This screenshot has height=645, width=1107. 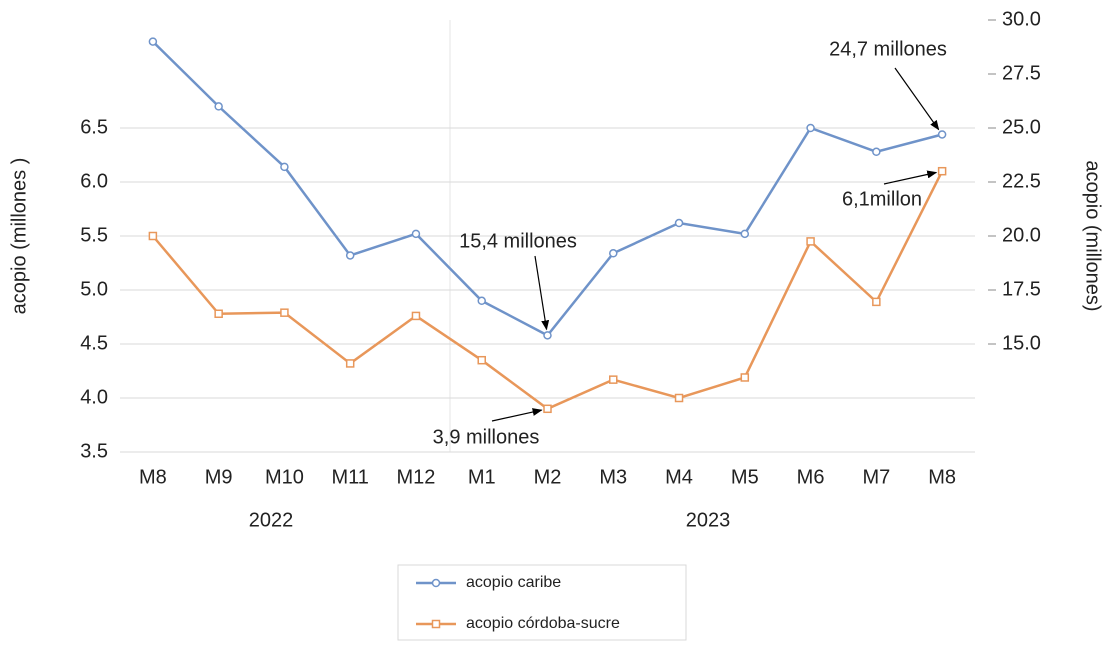 I want to click on y2-tick-label: 25.0, so click(x=1021, y=127).